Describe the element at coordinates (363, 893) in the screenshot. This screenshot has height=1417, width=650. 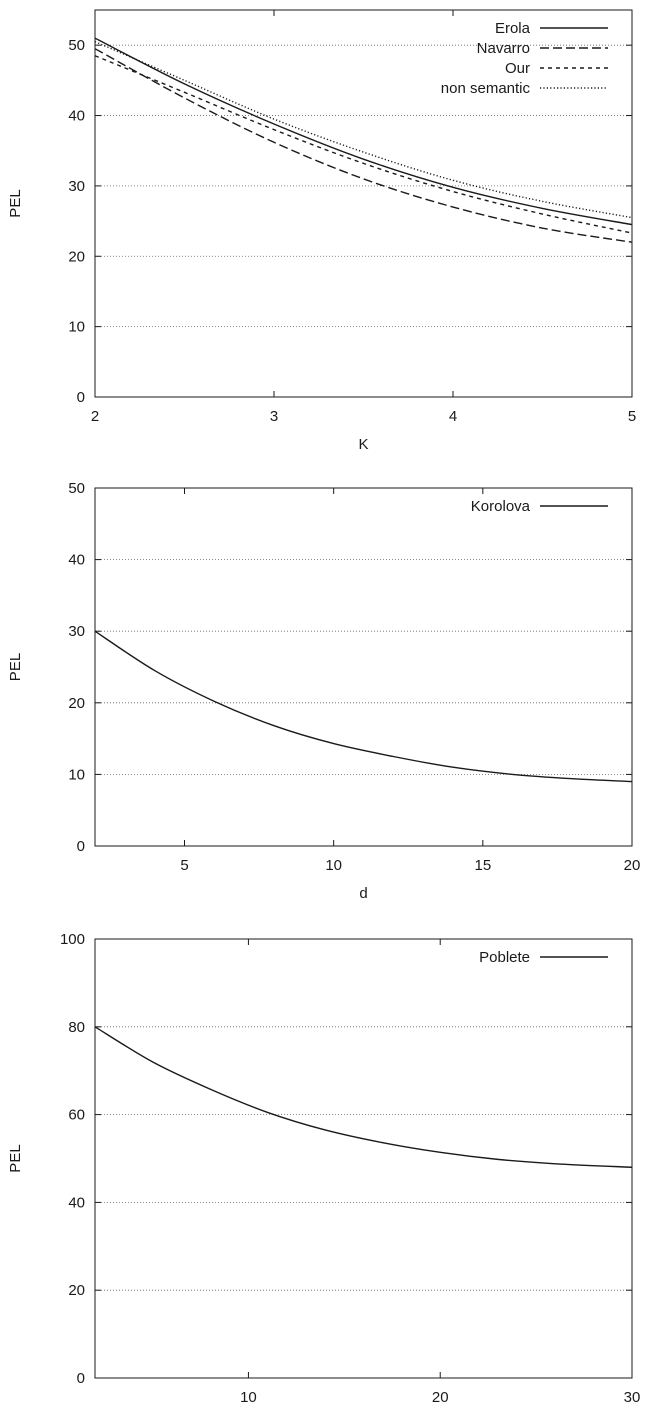
I see `x-axis-label: d` at that location.